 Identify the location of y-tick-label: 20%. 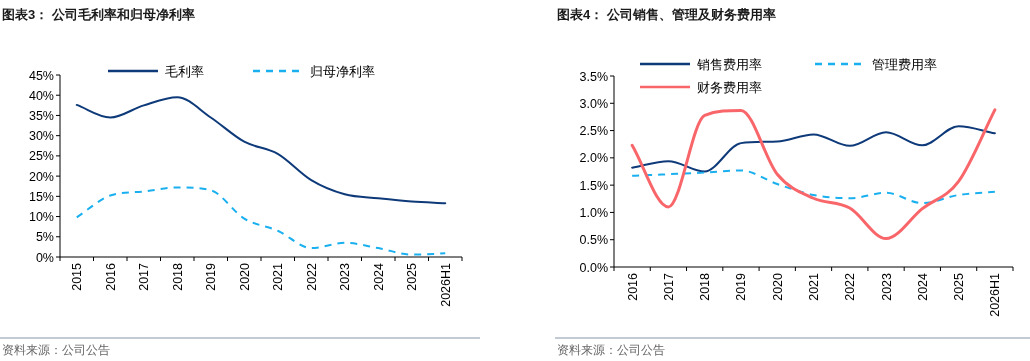
(41, 176).